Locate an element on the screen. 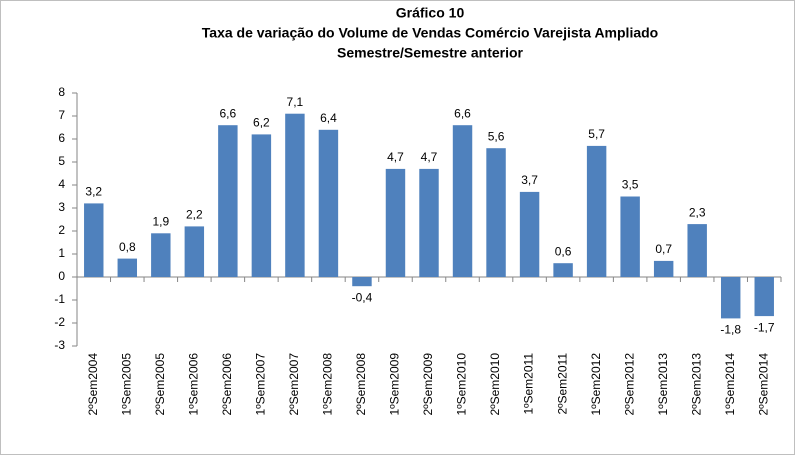 The height and width of the screenshot is (455, 795). x-tick-label: 1ºSem2012 is located at coordinates (596, 384).